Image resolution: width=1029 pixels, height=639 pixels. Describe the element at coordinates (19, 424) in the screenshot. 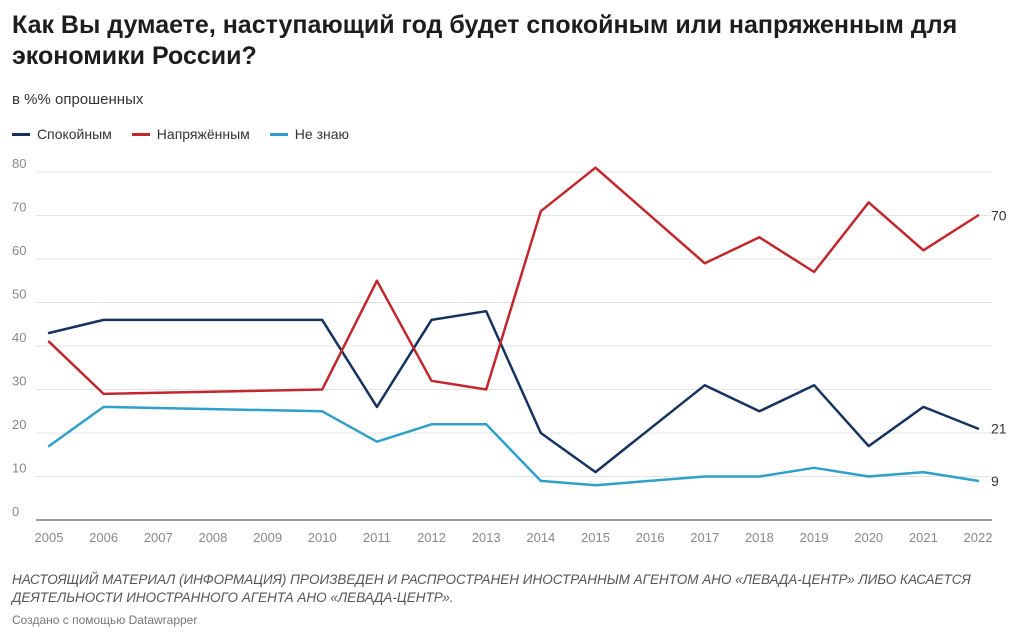

I see `y-tick-label: 20` at that location.